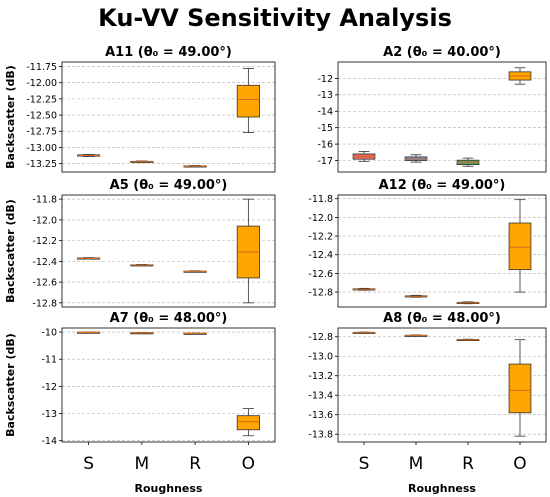 This screenshot has width=550, height=497. I want to click on y-tick-label: -11.75, so click(41, 67).